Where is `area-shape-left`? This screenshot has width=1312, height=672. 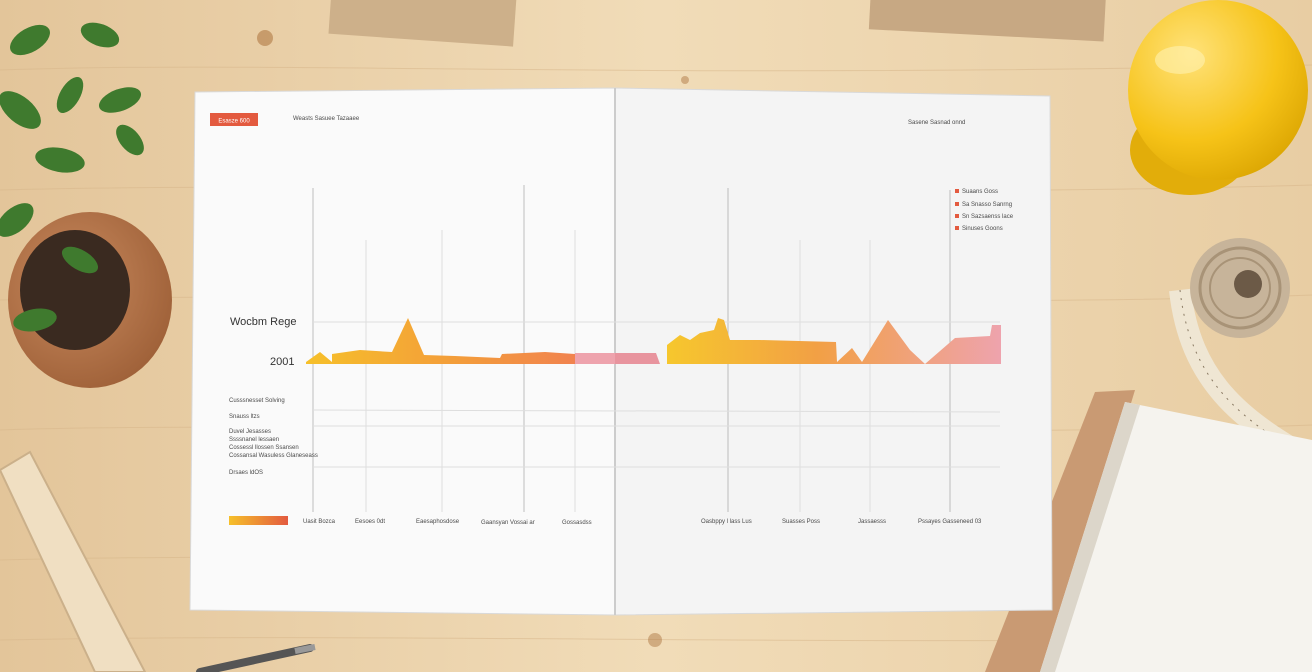 area-shape-left is located at coordinates (460, 341).